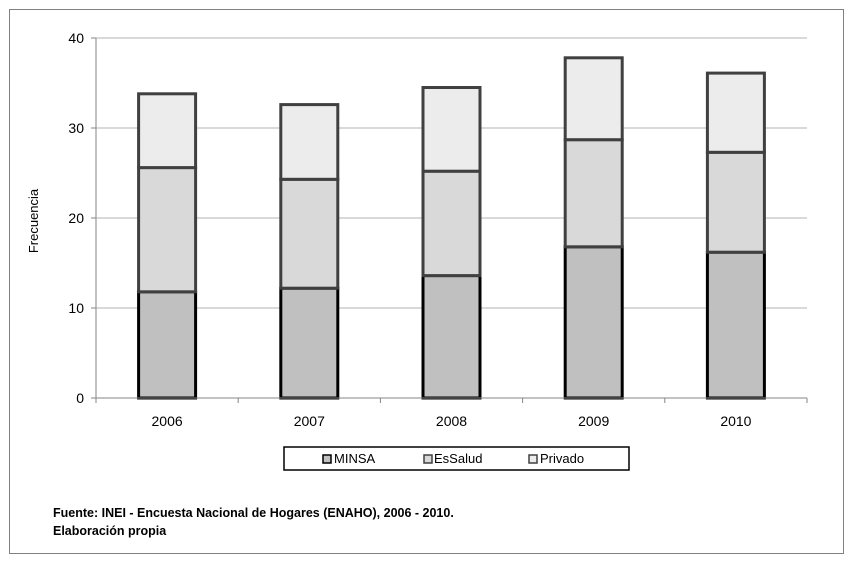  What do you see at coordinates (593, 193) in the screenshot?
I see `bar-essalud-2009` at bounding box center [593, 193].